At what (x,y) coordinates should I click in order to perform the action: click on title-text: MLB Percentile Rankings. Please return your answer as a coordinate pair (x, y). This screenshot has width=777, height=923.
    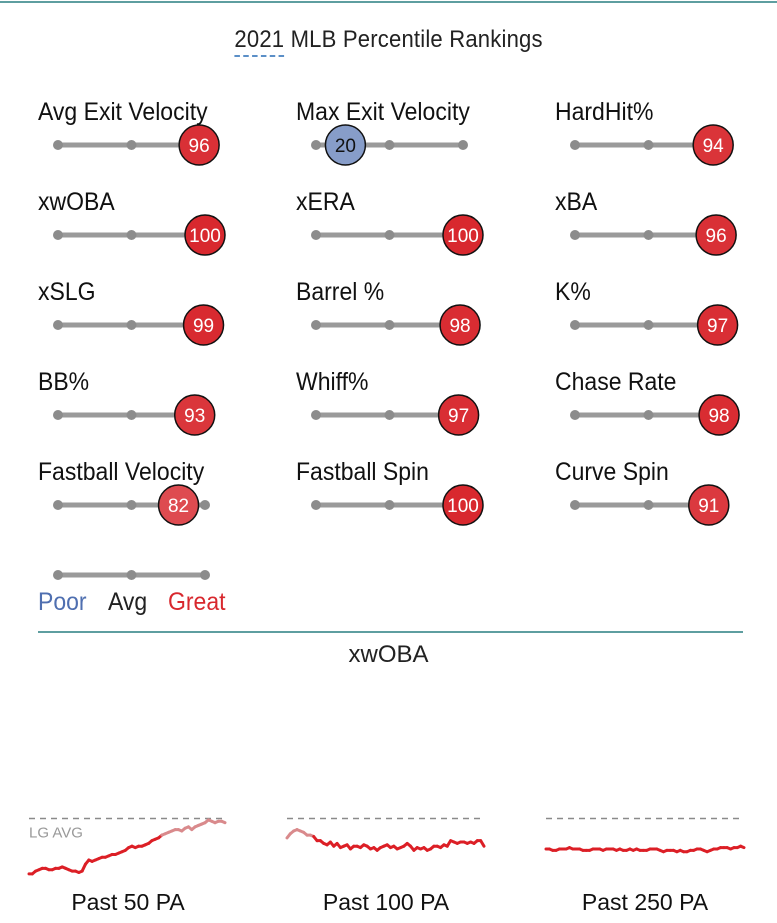
    Looking at the image, I should click on (413, 39).